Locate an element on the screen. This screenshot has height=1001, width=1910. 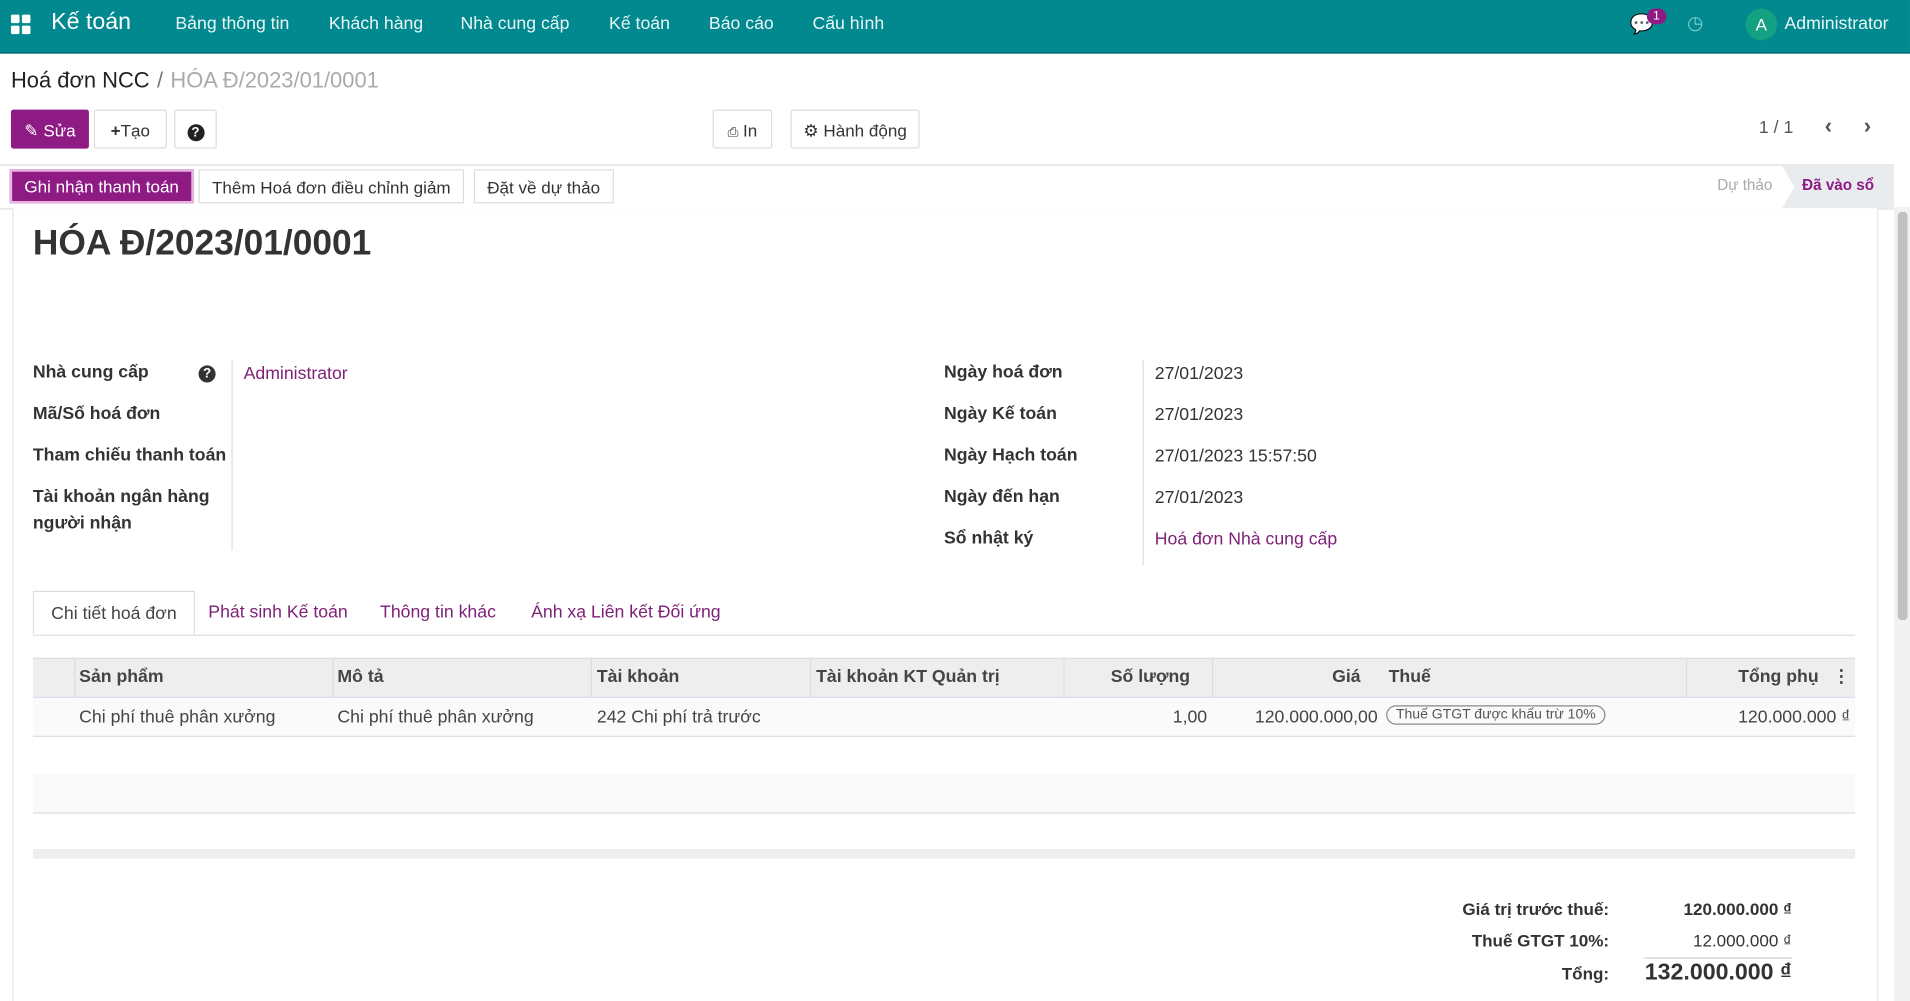
stage-posted: Đã vào sổ is located at coordinates (1838, 187).